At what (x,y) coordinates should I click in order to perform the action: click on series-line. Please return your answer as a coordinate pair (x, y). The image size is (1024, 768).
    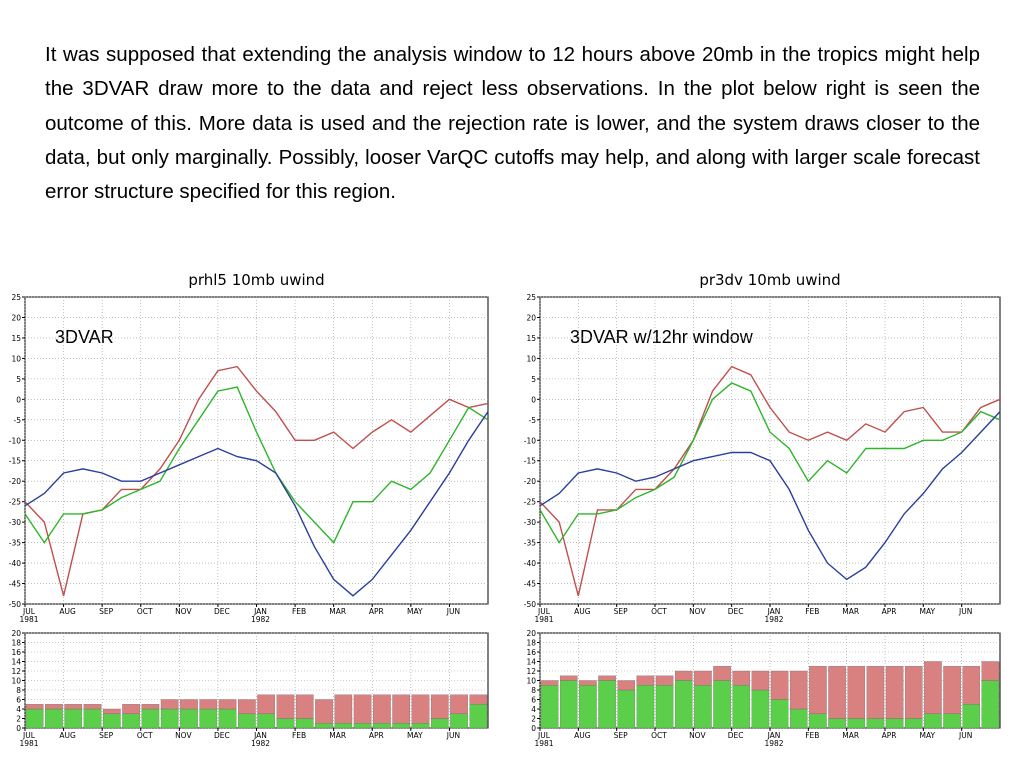
    Looking at the image, I should click on (770, 496).